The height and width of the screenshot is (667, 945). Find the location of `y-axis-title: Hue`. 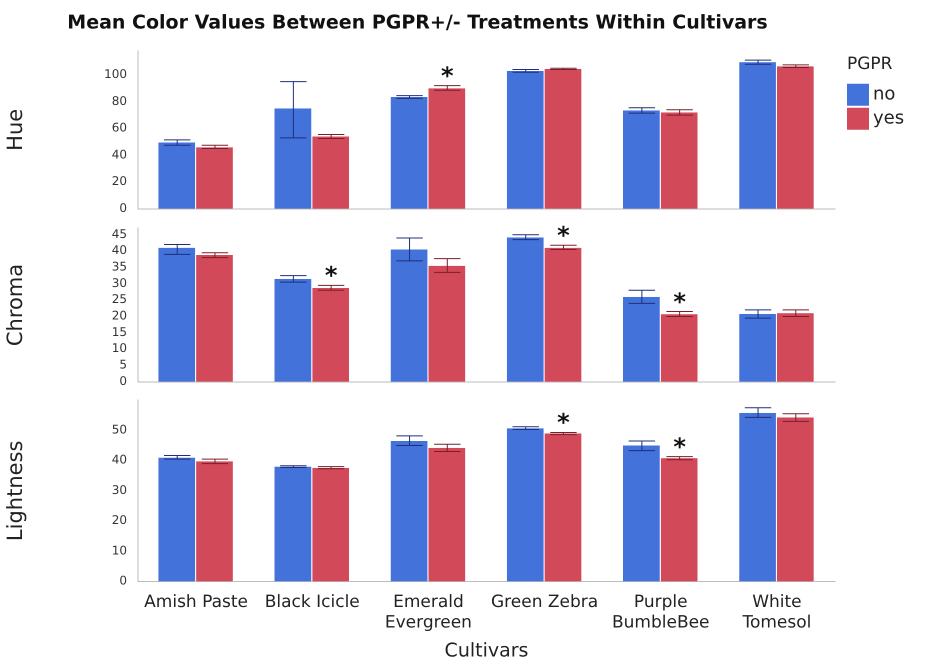

y-axis-title: Hue is located at coordinates (15, 129).